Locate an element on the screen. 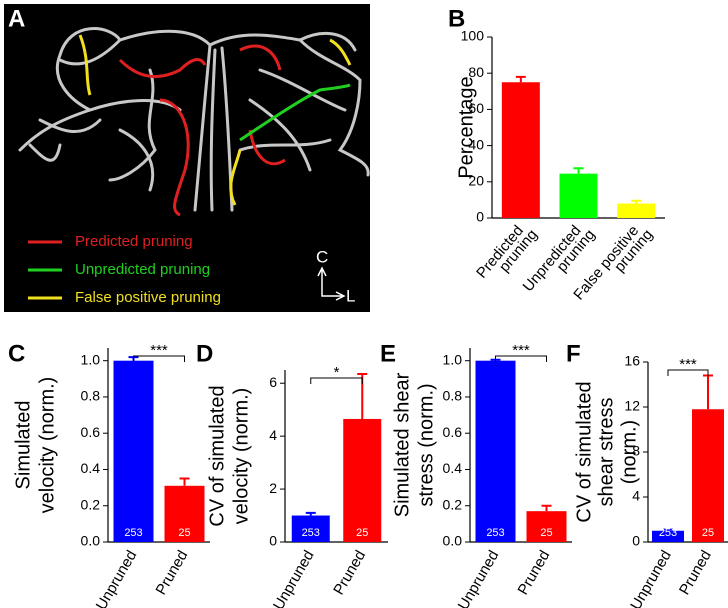  y-axis-label: shear stress is located at coordinates (606, 452).